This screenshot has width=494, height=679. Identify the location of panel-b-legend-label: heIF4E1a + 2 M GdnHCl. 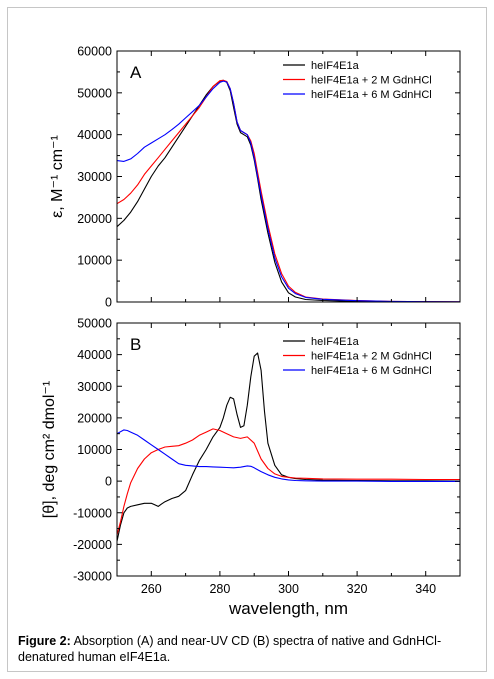
(371, 357).